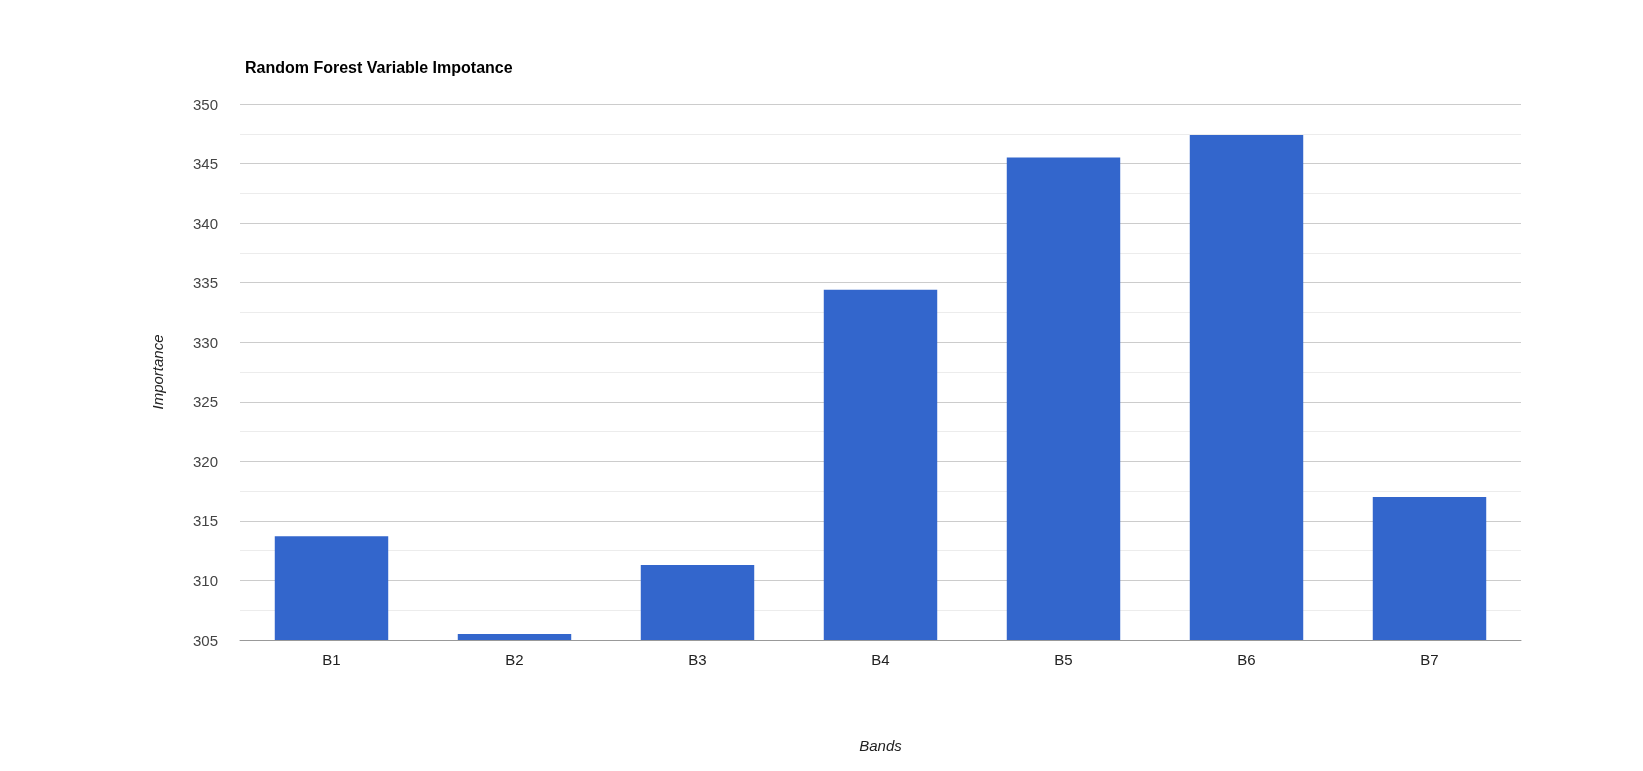  Describe the element at coordinates (205, 342) in the screenshot. I see `y-tick-label: 330` at that location.